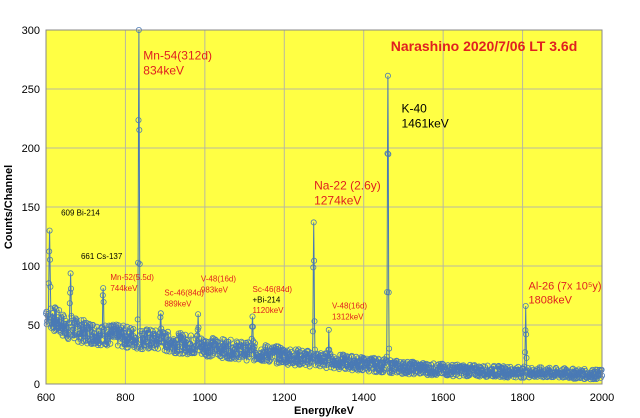 Image resolution: width=640 pixels, height=418 pixels. I want to click on x-tick-label: 1800, so click(522, 398).